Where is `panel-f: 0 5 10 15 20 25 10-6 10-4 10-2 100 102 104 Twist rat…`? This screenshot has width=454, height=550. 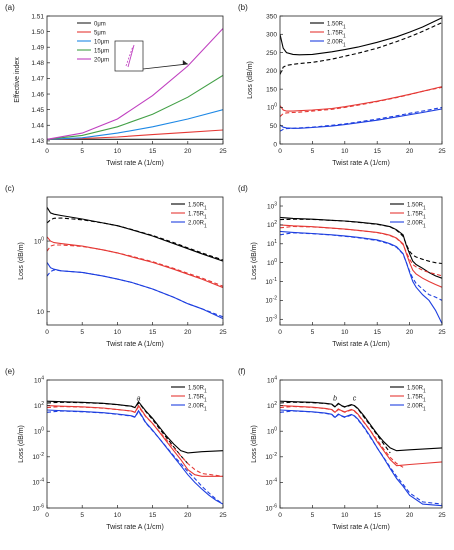 panel-f: 0 5 10 15 20 25 10-6 10-4 10-2 100 102 104 Twist rat… is located at coordinates (342, 449).